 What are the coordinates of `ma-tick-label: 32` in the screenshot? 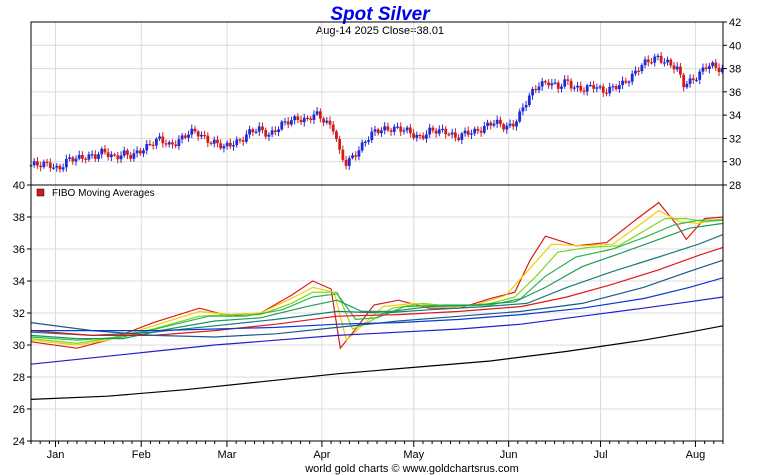 It's located at (19, 314).